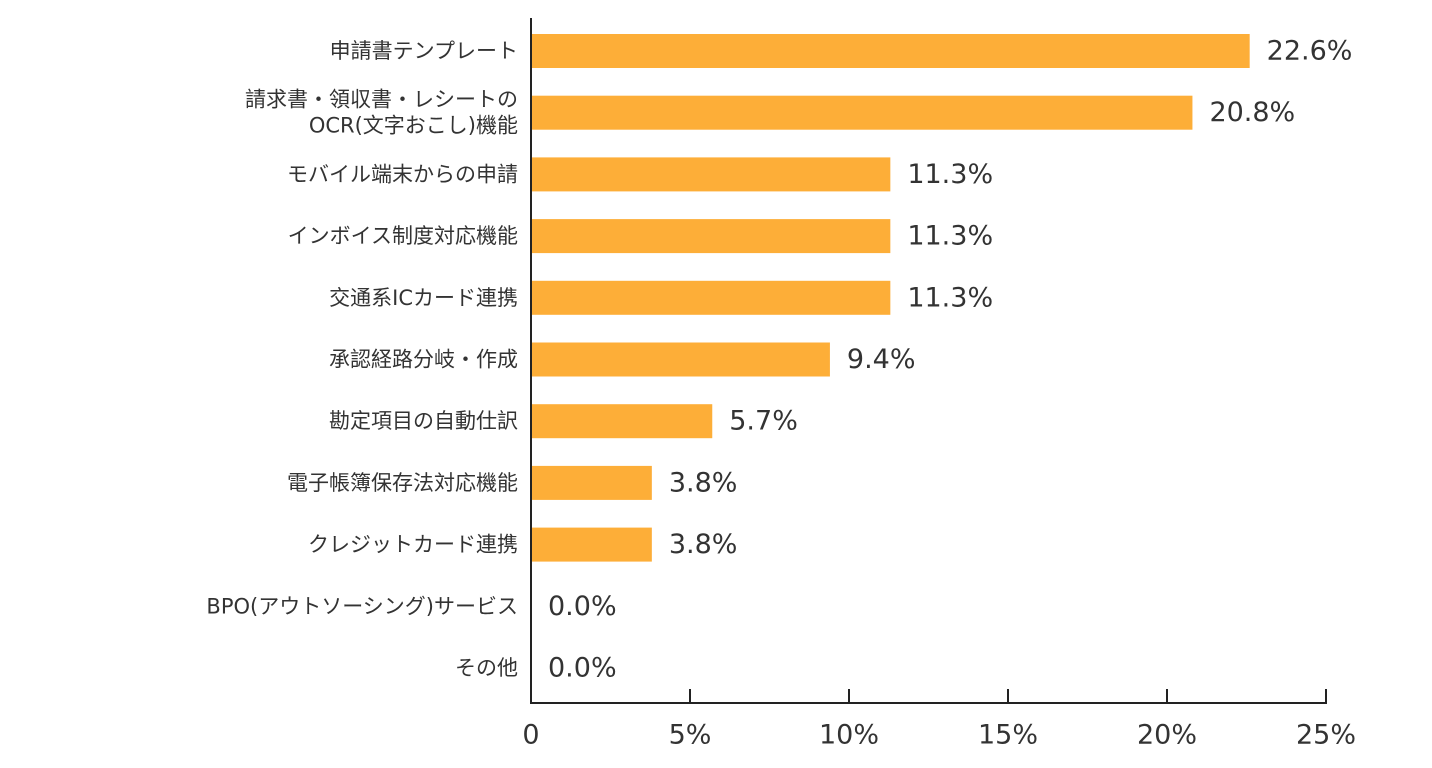  Describe the element at coordinates (381, 100) in the screenshot. I see `category-label-line: 請求書・領収書・レシートの` at that location.